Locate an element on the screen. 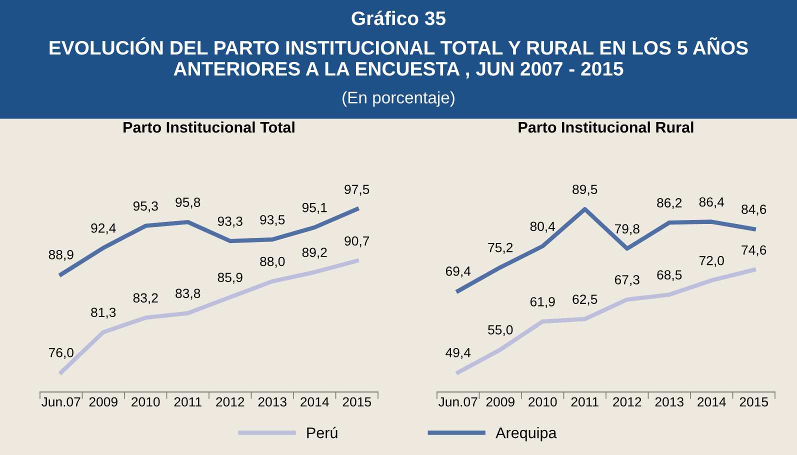 The width and height of the screenshot is (797, 455). legend-label: Arequipa is located at coordinates (526, 434).